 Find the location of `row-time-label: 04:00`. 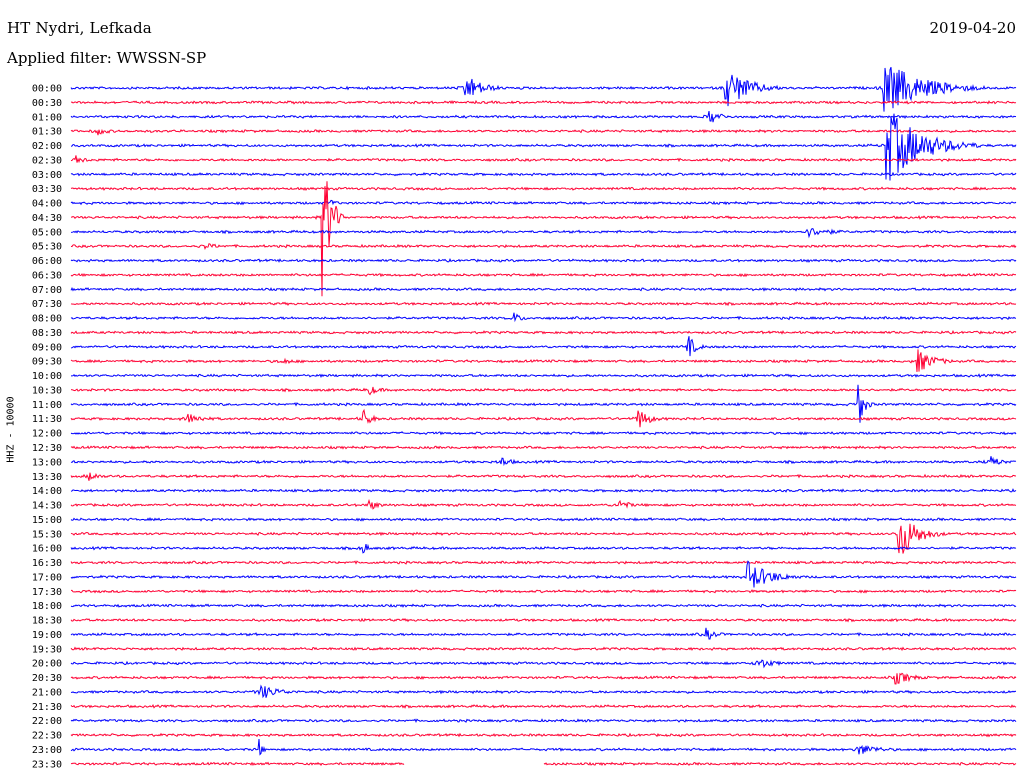

row-time-label: 04:00 is located at coordinates (47, 204).